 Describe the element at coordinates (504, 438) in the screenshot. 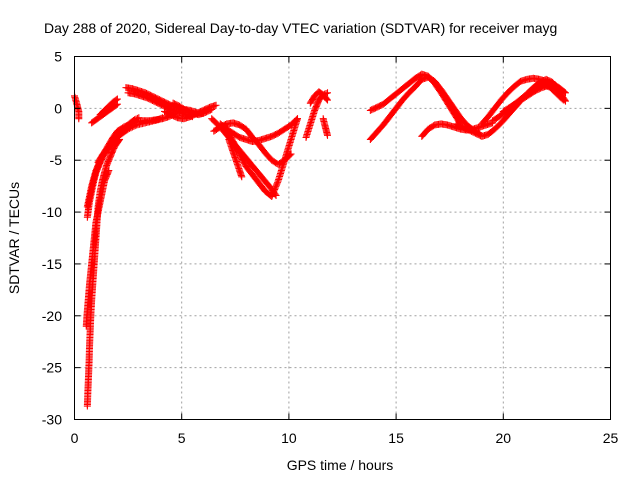

I see `x-tick-label: 20` at that location.